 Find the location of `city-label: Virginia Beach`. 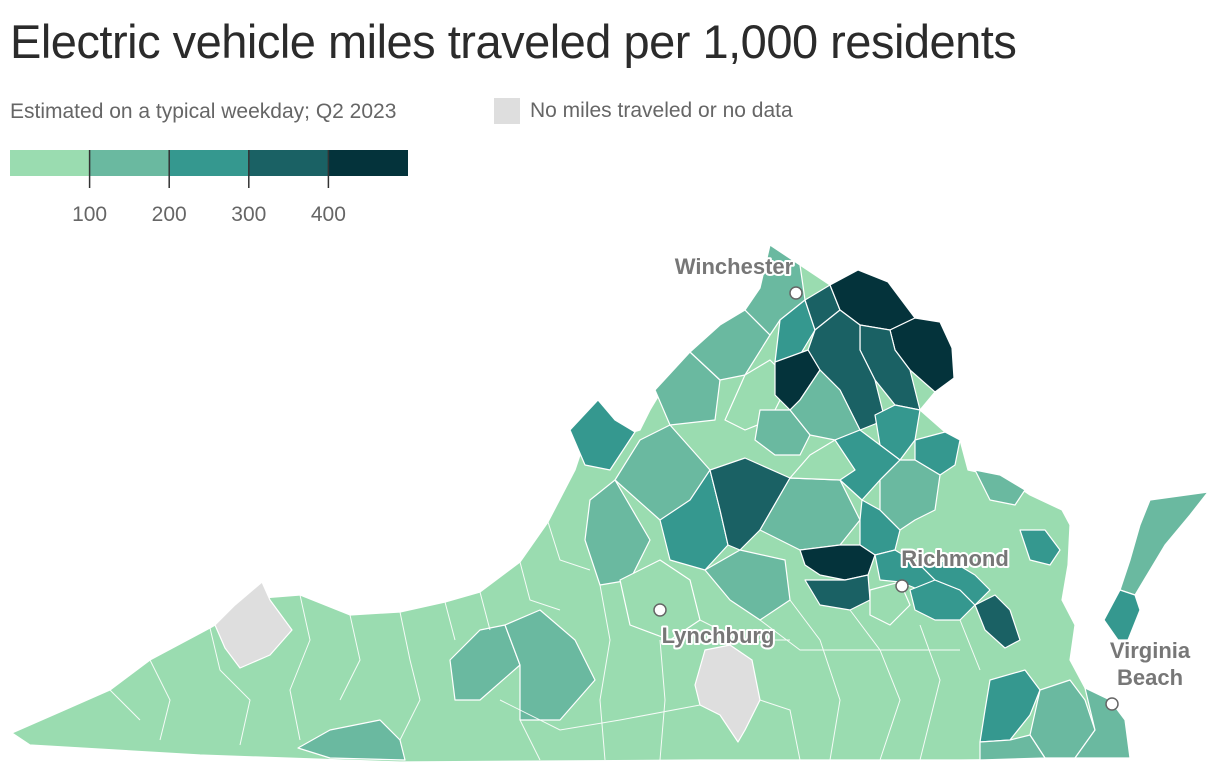

city-label: Virginia Beach is located at coordinates (1150, 664).